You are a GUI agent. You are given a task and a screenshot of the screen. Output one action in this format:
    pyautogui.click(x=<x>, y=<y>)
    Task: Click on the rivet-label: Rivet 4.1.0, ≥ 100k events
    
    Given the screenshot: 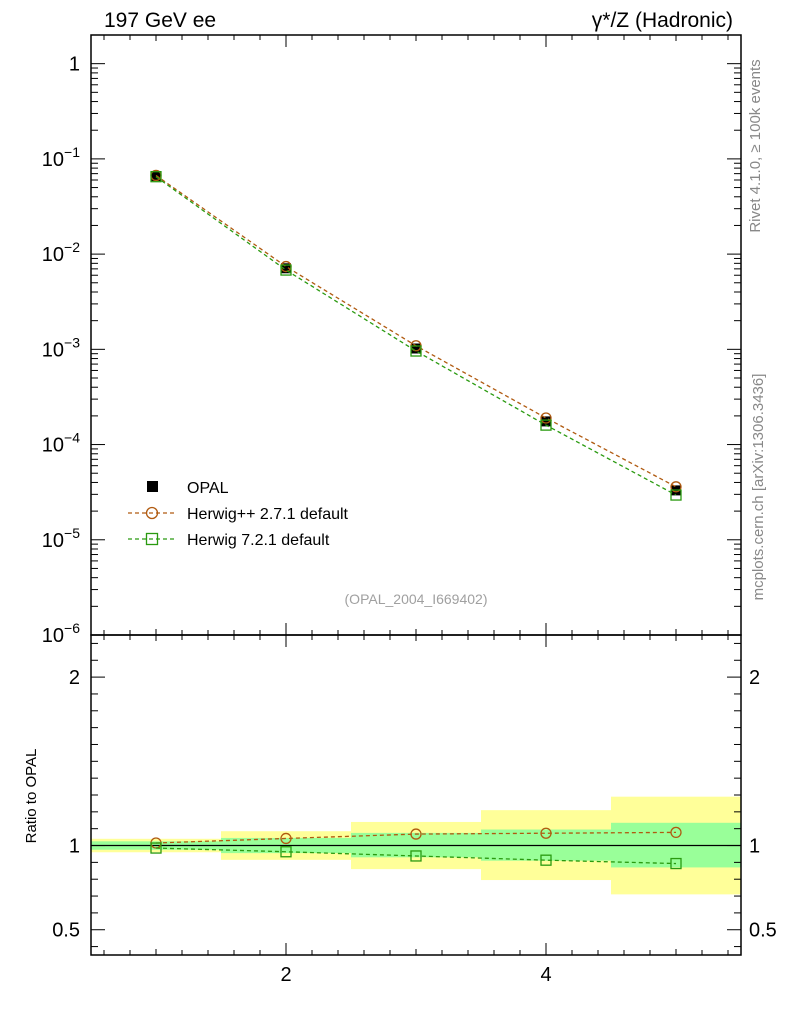 What is the action you would take?
    pyautogui.click(x=755, y=145)
    